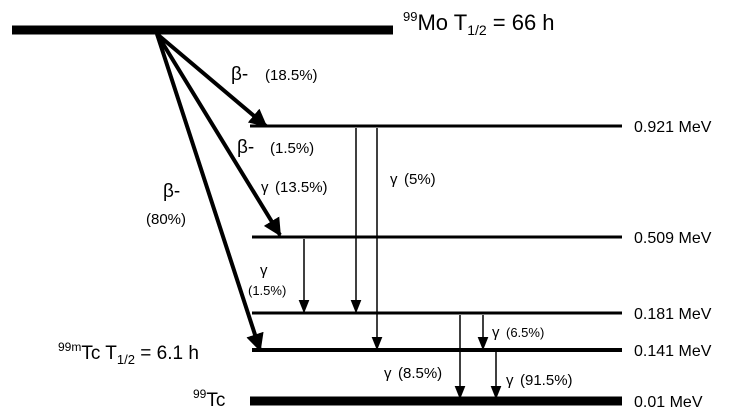 The image size is (741, 410). I want to click on gamma-percent-label: (91.5%), so click(546, 380).